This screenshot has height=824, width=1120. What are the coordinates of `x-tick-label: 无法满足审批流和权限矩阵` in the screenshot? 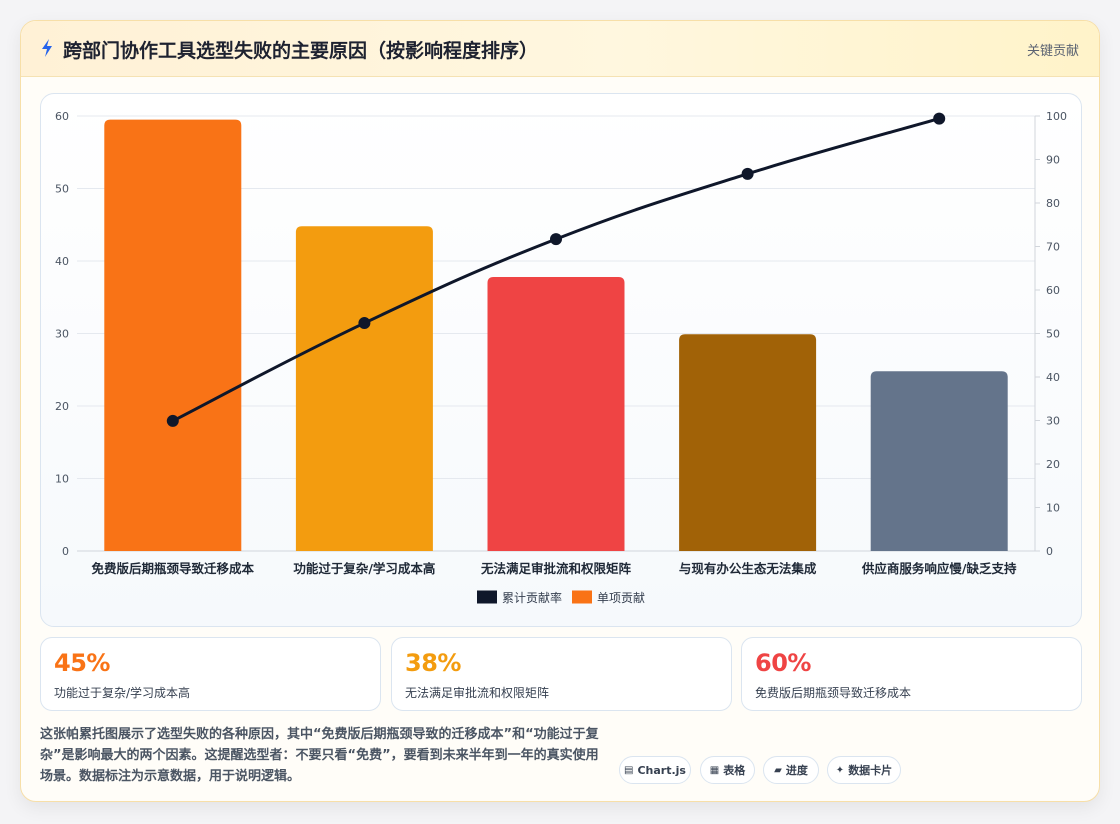 It's located at (556, 568).